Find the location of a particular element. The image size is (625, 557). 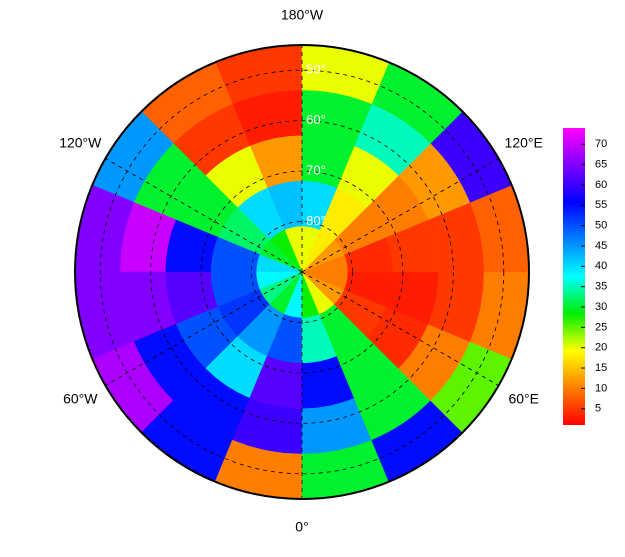

latitude-label: 60° is located at coordinates (316, 119).